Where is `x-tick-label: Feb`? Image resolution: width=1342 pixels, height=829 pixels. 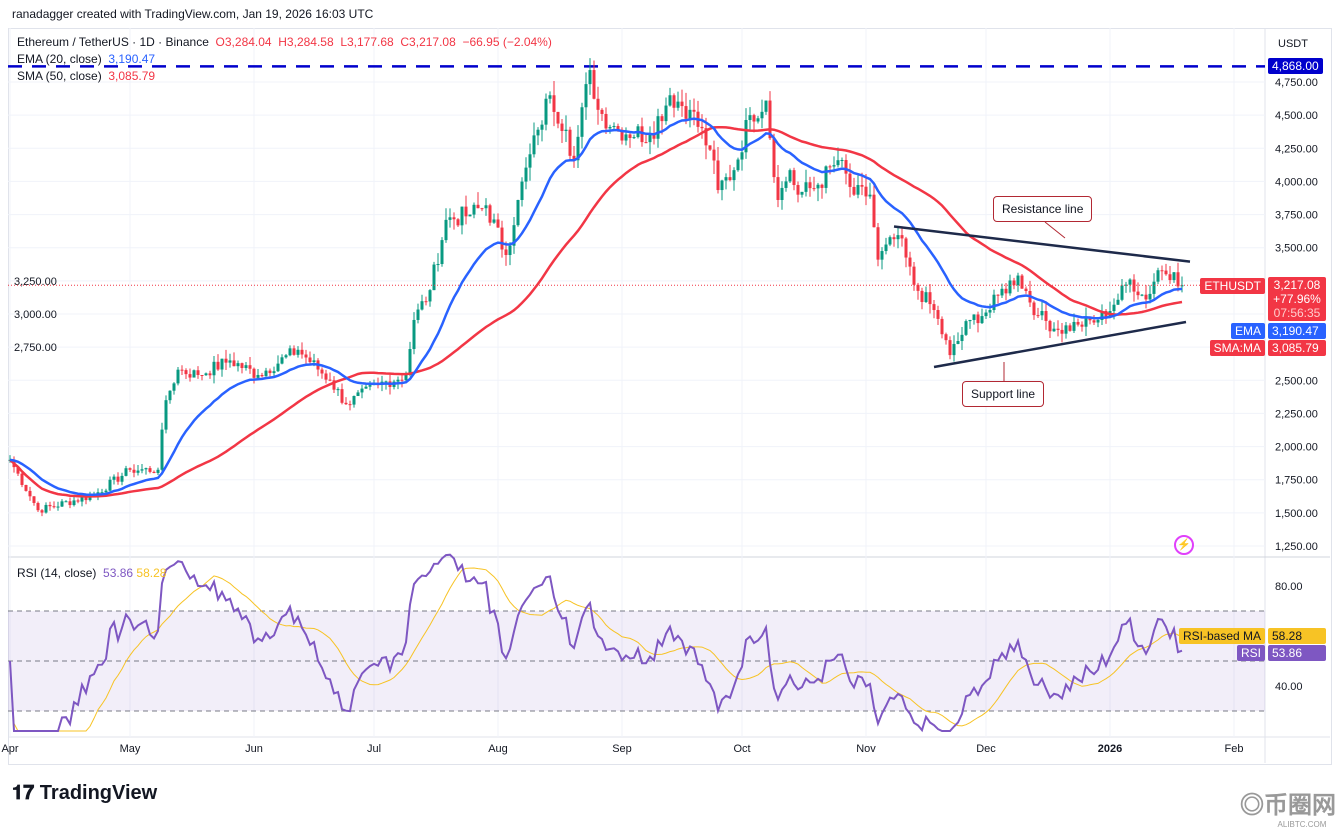 x-tick-label: Feb is located at coordinates (1234, 749).